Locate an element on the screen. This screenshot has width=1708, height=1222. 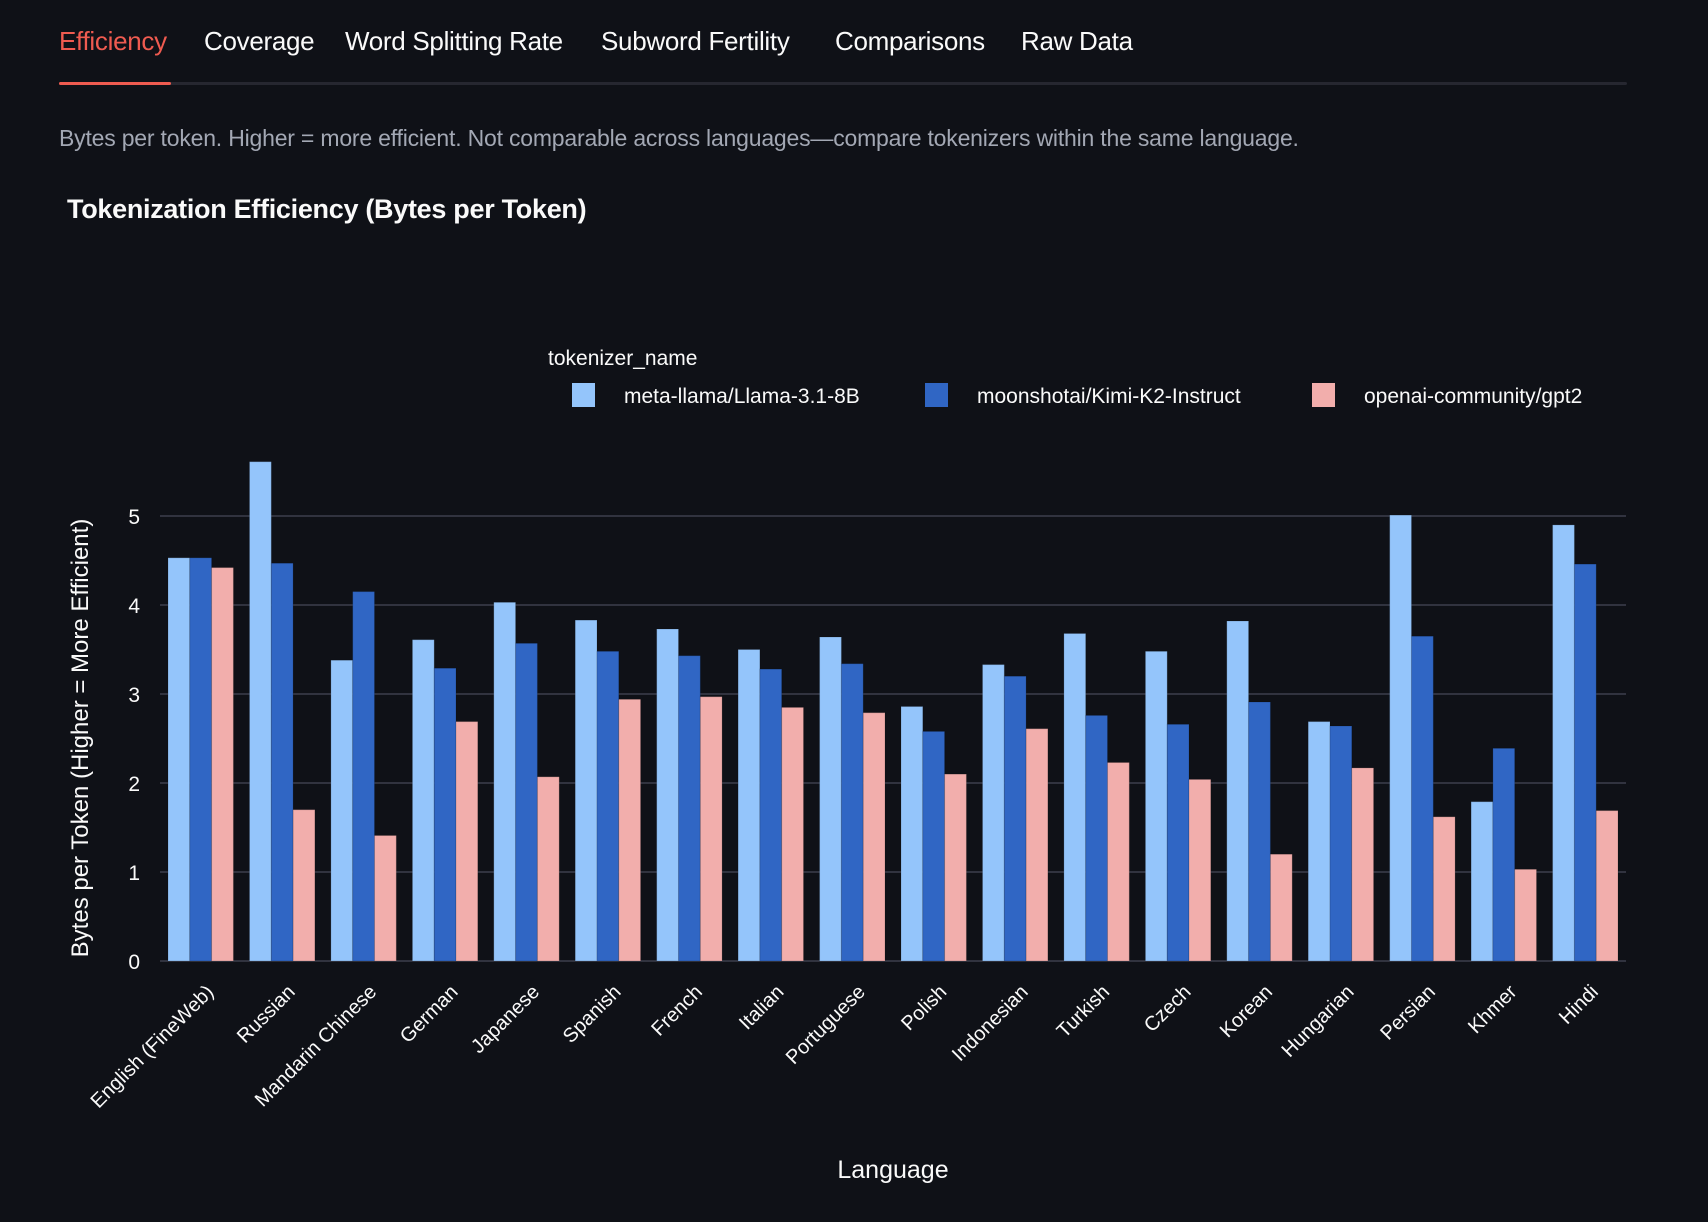
x-axis-label: Language is located at coordinates (892, 1170).